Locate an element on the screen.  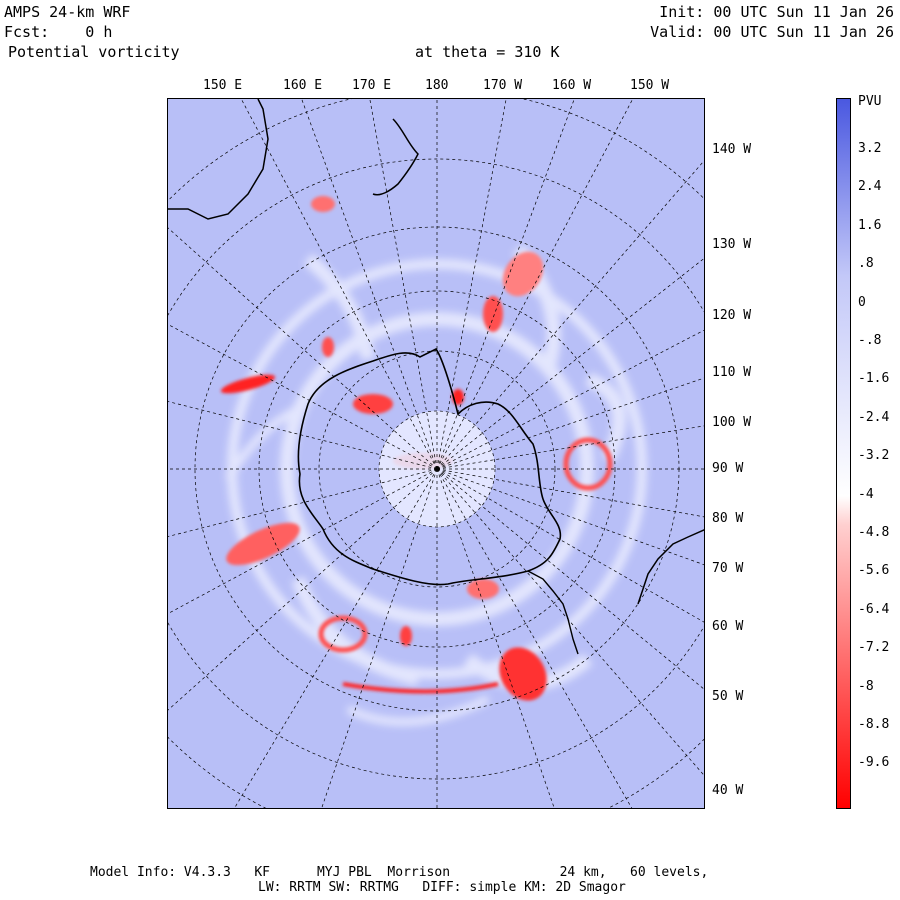
lon-label-right: 130 W is located at coordinates (732, 244).